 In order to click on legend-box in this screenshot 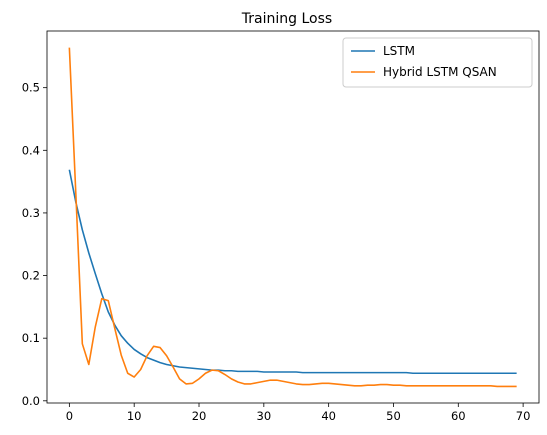, I will do `click(437, 62)`.